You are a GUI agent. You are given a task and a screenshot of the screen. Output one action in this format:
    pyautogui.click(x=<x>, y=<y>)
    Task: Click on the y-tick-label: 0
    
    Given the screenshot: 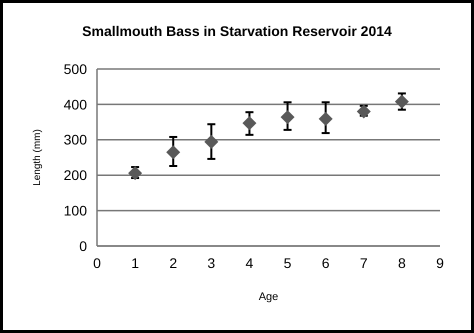 What is the action you would take?
    pyautogui.click(x=83, y=246)
    